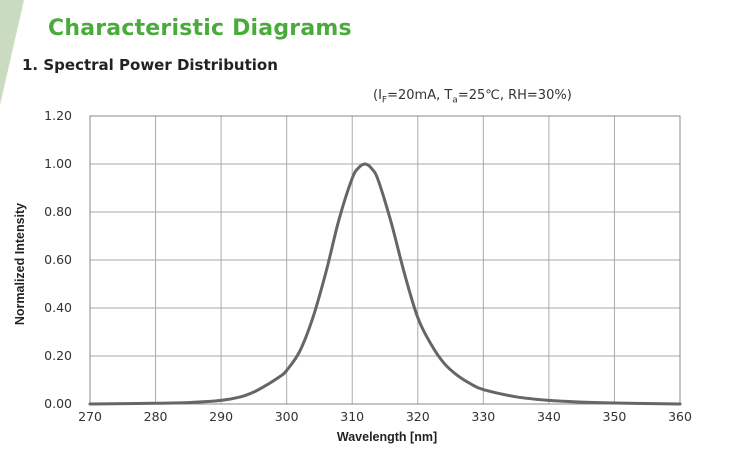 The image size is (738, 450). Describe the element at coordinates (483, 416) in the screenshot. I see `x-tick-label-6: 330` at that location.